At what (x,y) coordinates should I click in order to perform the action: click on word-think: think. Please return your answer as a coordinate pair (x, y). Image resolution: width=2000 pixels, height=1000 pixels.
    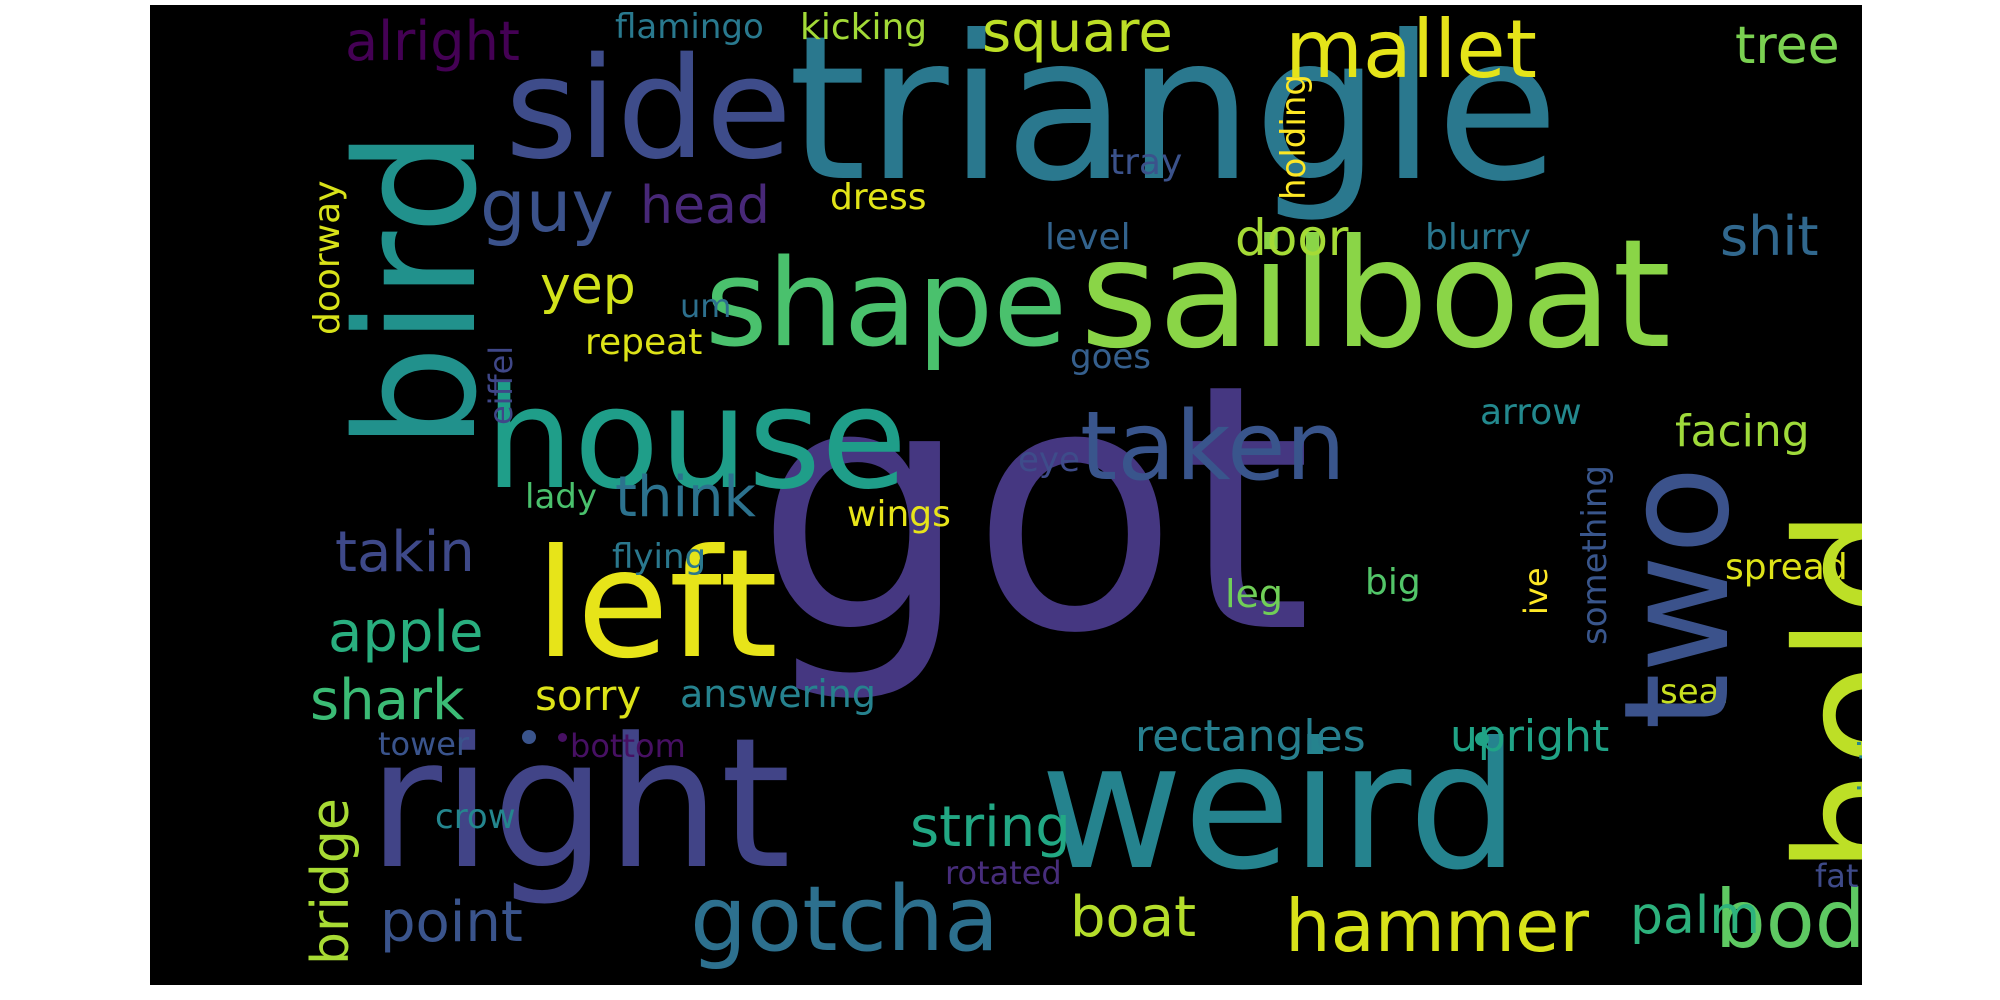
    Looking at the image, I should click on (685, 497).